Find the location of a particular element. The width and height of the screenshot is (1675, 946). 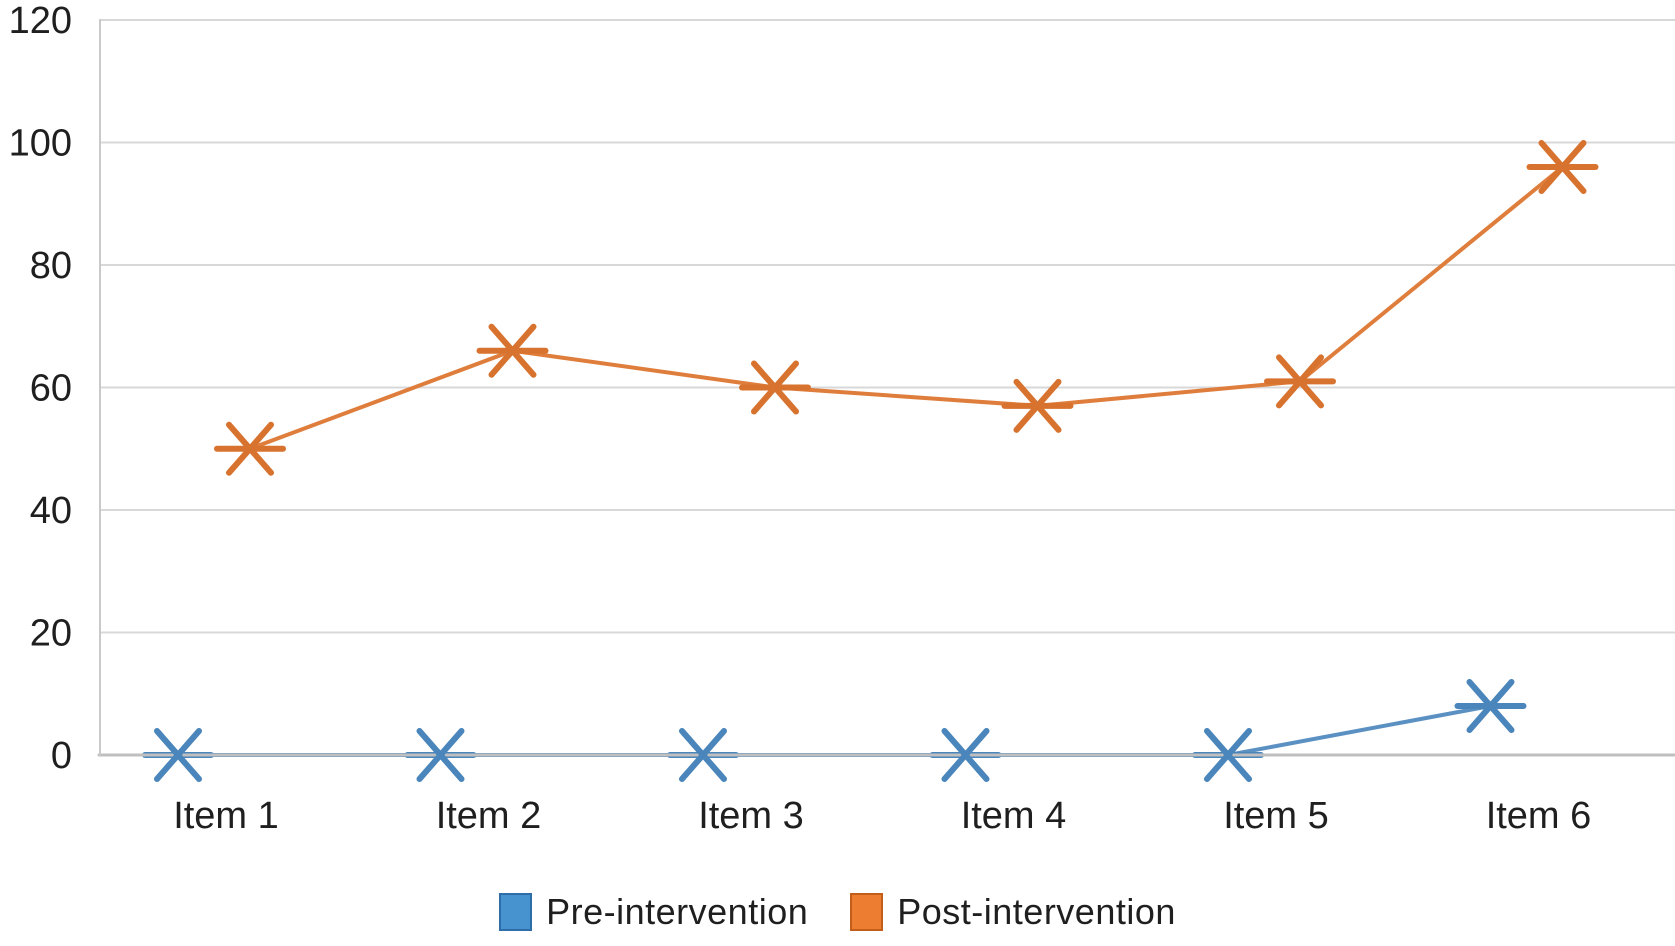

x-category-label-4: Item 4 is located at coordinates (1014, 816).